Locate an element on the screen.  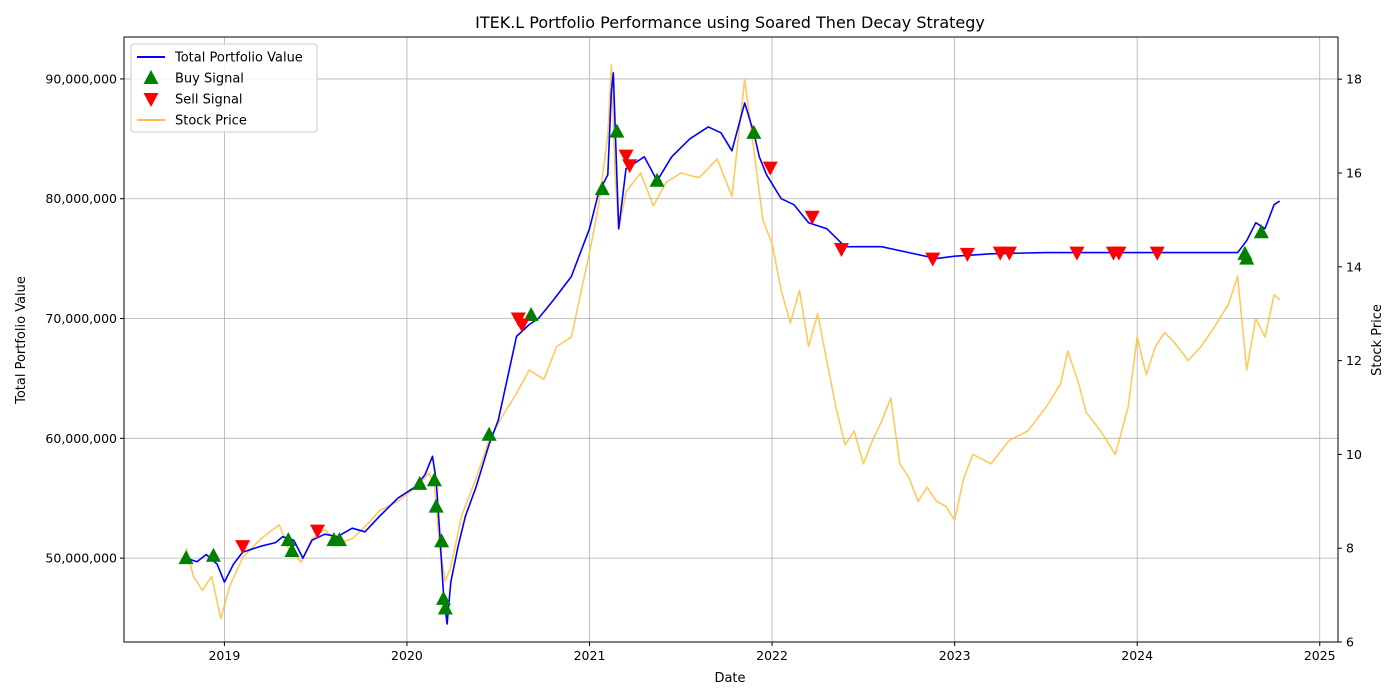
right-tick-label: 14 is located at coordinates (1354, 266).